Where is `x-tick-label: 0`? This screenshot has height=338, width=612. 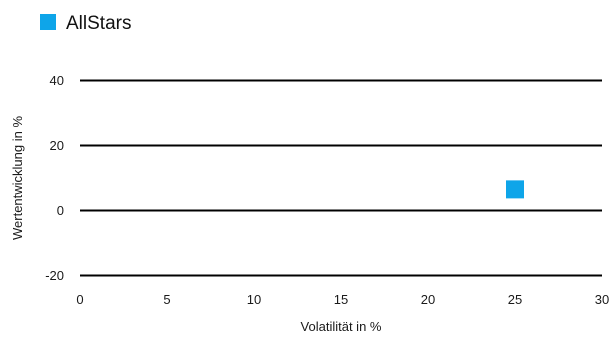
x-tick-label: 0 is located at coordinates (79, 299).